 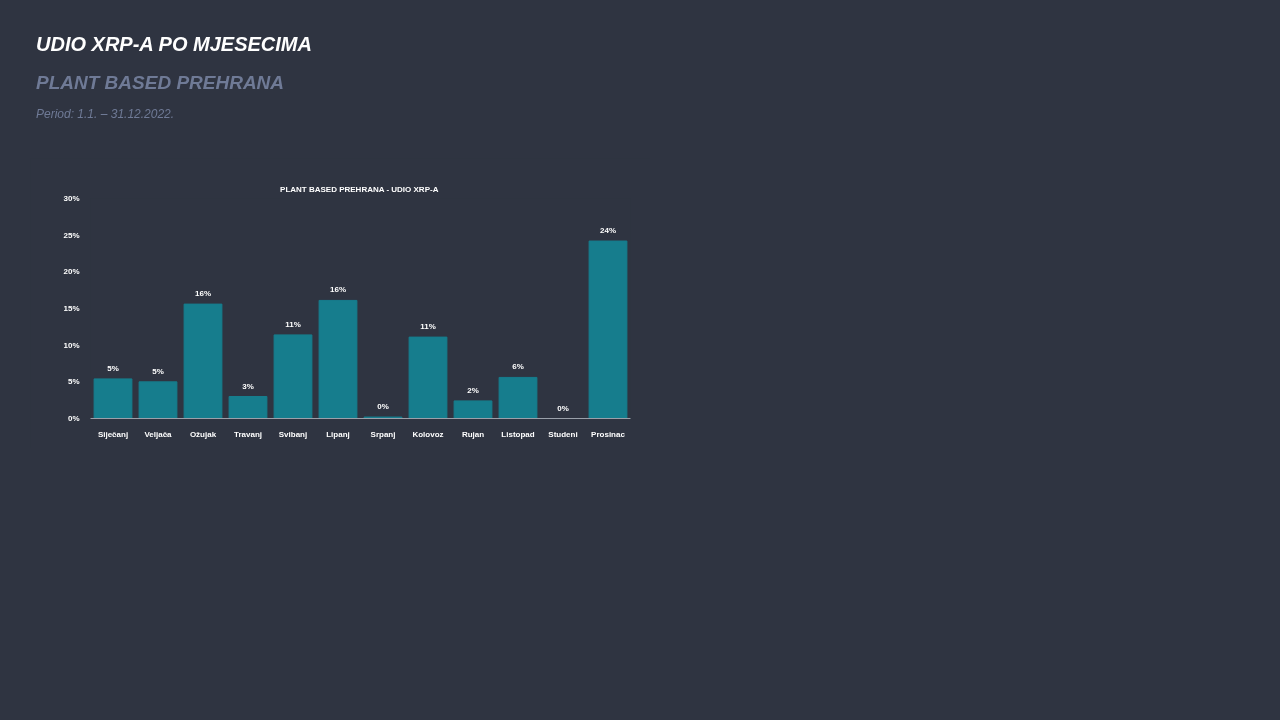 I want to click on x-tick-label: Srpanj, so click(x=383, y=434).